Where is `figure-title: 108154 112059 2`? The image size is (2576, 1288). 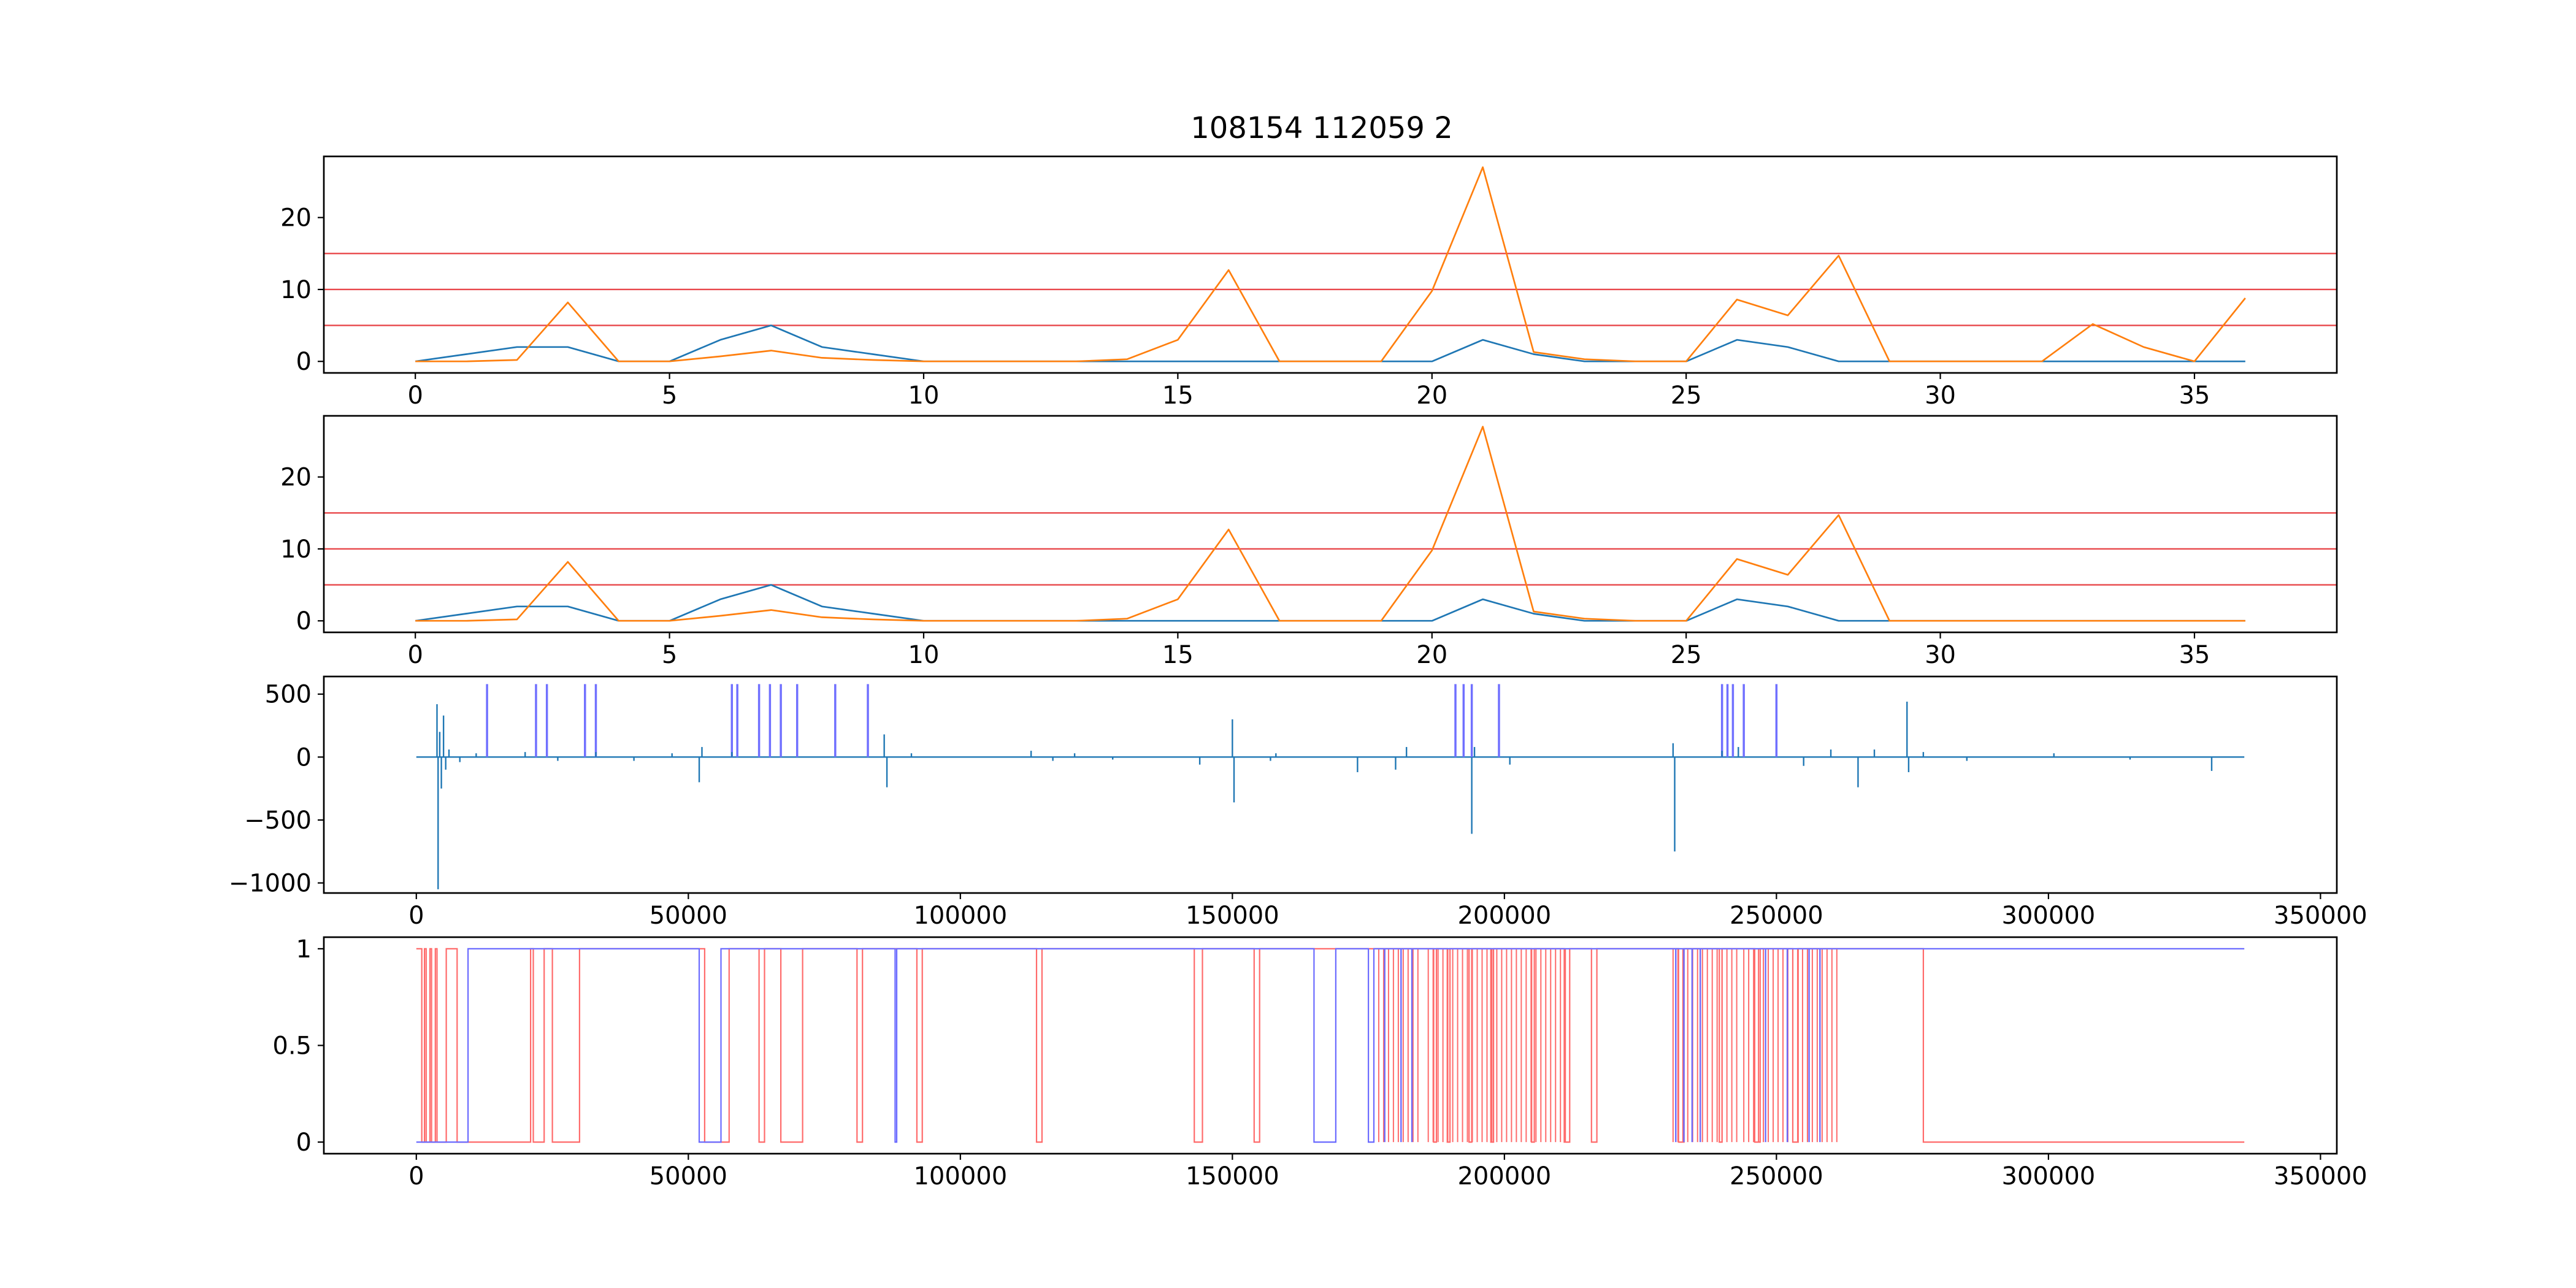
figure-title: 108154 112059 2 is located at coordinates (1321, 128).